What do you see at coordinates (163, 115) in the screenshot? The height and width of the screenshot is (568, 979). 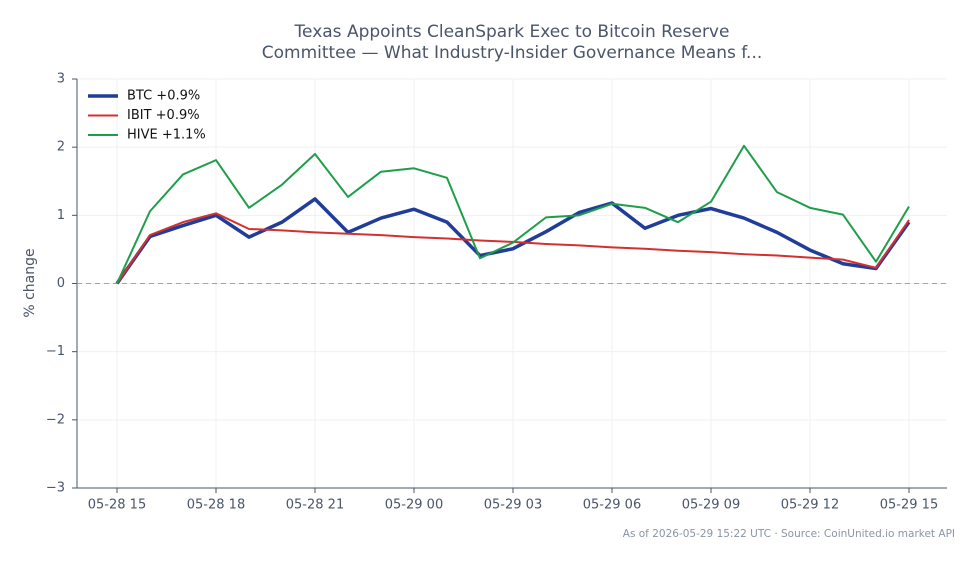 I see `legend-label: IBIT +0.9%` at bounding box center [163, 115].